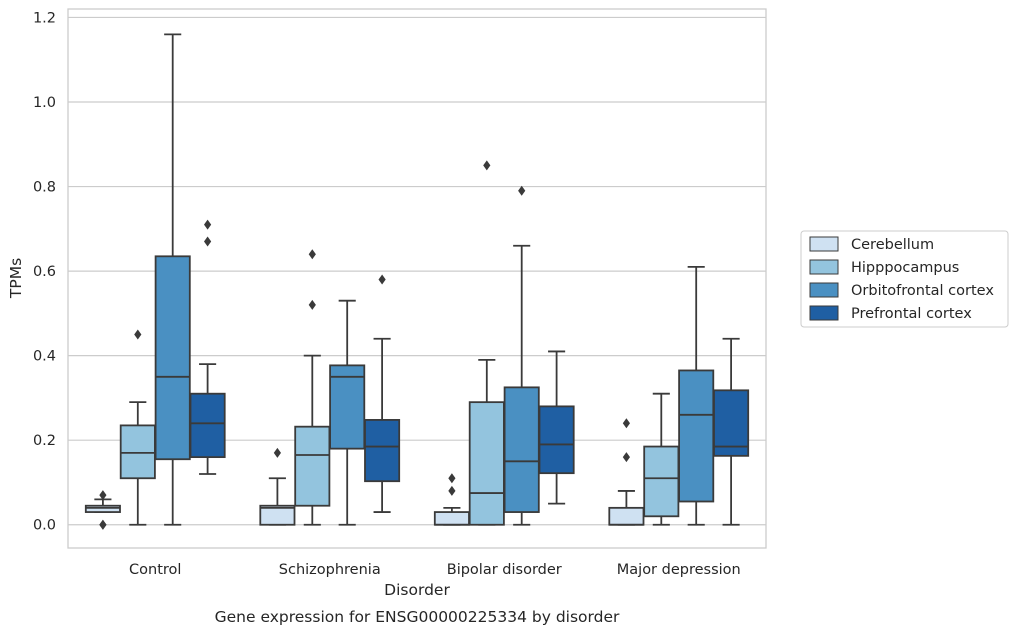 This screenshot has height=634, width=1018. What do you see at coordinates (155, 570) in the screenshot?
I see `x-tick-label: Control` at bounding box center [155, 570].